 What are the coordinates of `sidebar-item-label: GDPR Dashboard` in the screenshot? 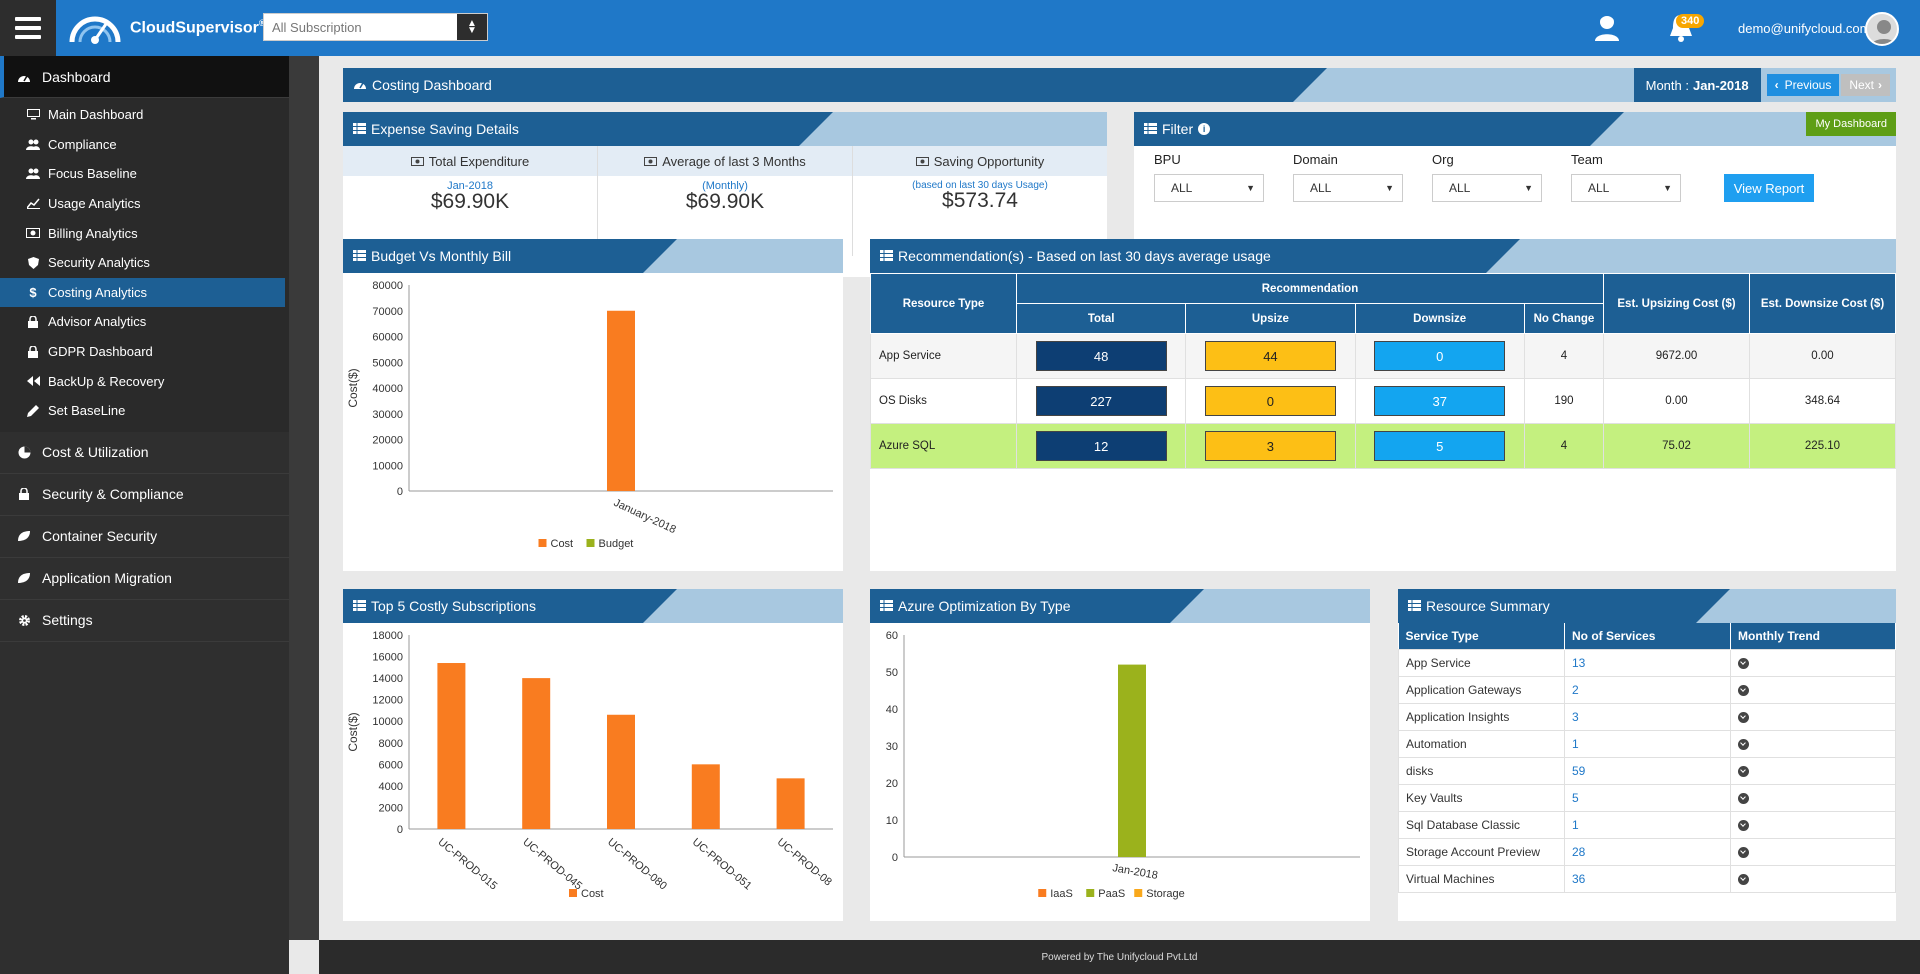 It's located at (100, 352).